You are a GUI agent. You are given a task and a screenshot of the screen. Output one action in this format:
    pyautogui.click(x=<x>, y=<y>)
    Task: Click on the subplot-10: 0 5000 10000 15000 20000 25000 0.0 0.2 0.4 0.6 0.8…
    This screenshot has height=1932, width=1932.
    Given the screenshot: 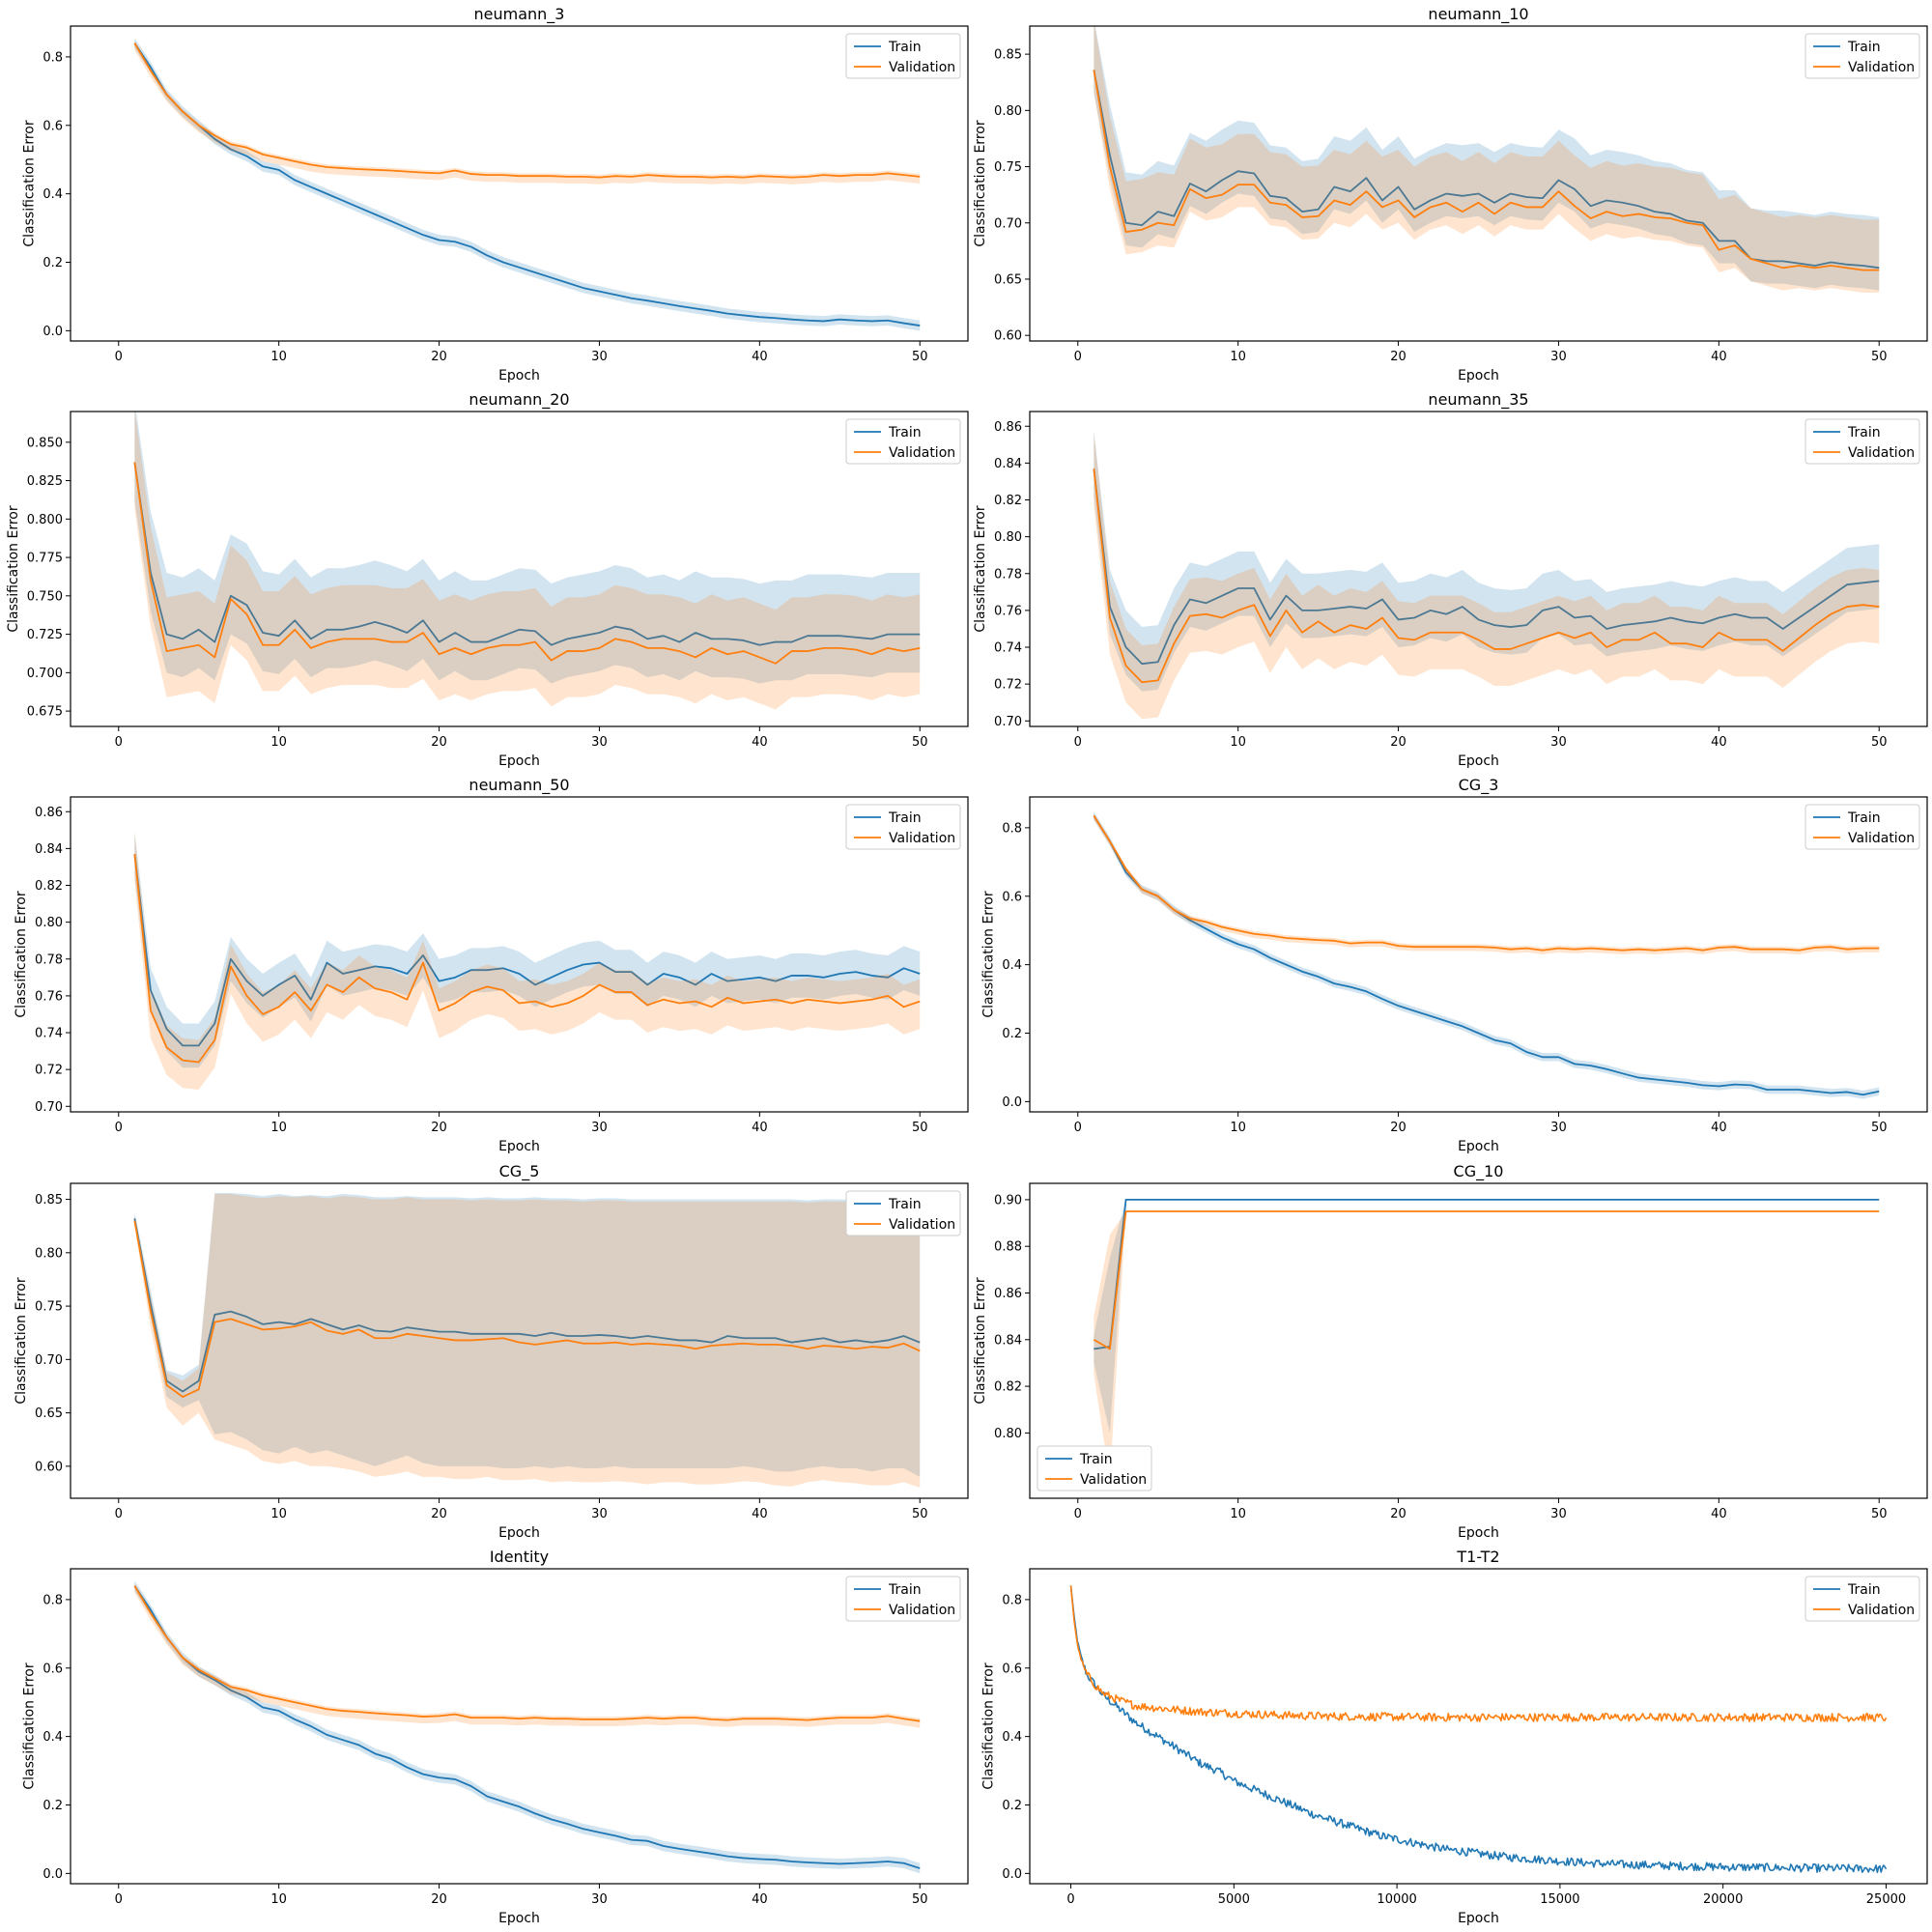 What is the action you would take?
    pyautogui.click(x=1454, y=1737)
    